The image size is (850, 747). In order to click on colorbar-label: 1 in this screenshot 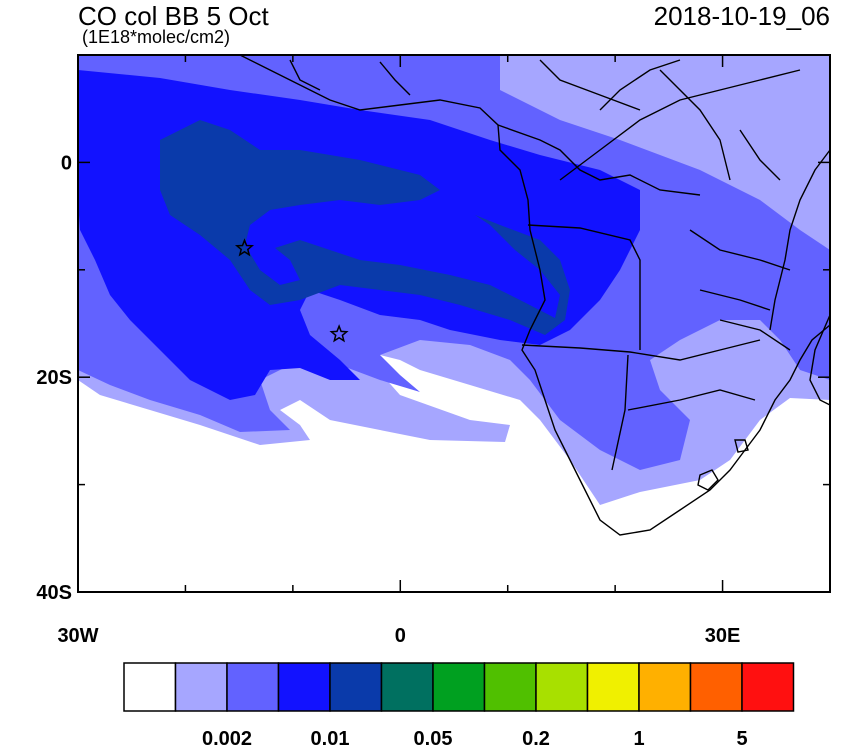, I will do `click(638, 737)`.